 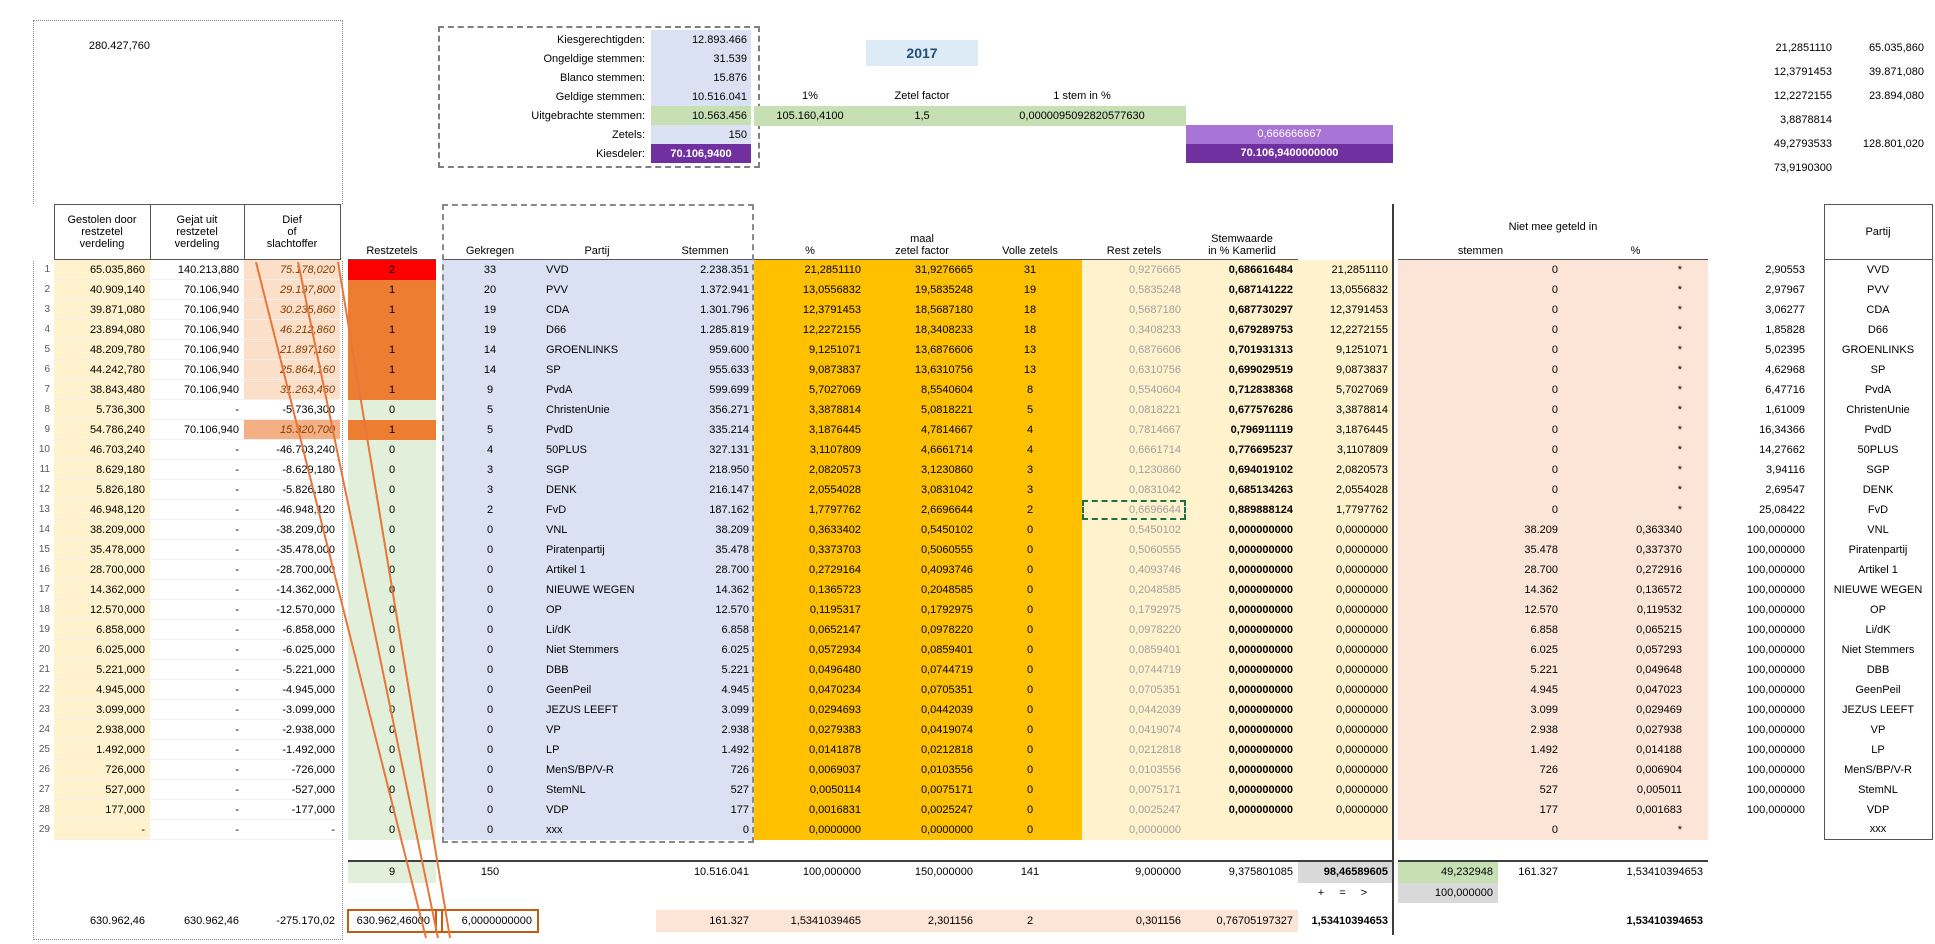 What do you see at coordinates (392, 349) in the screenshot?
I see `cell-restzetels: 1` at bounding box center [392, 349].